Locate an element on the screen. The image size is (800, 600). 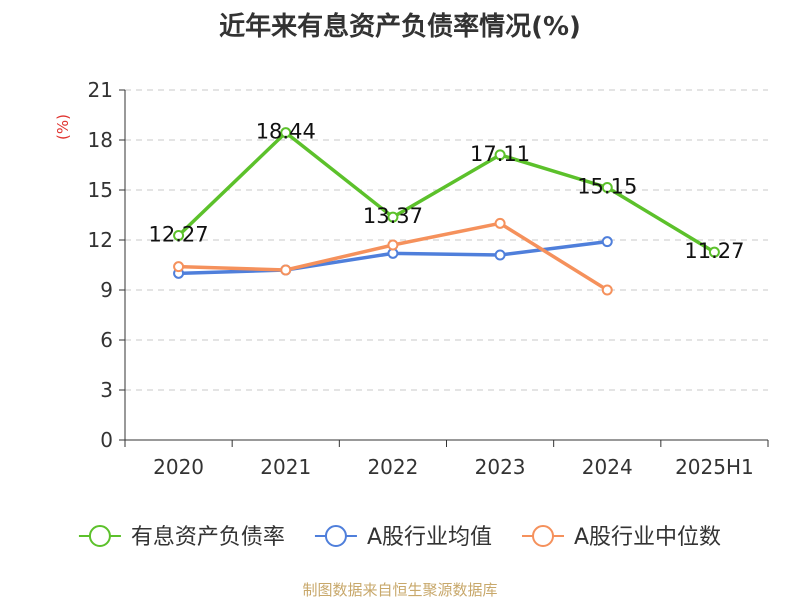
x-tick-label: 2025H1 is located at coordinates (714, 467).